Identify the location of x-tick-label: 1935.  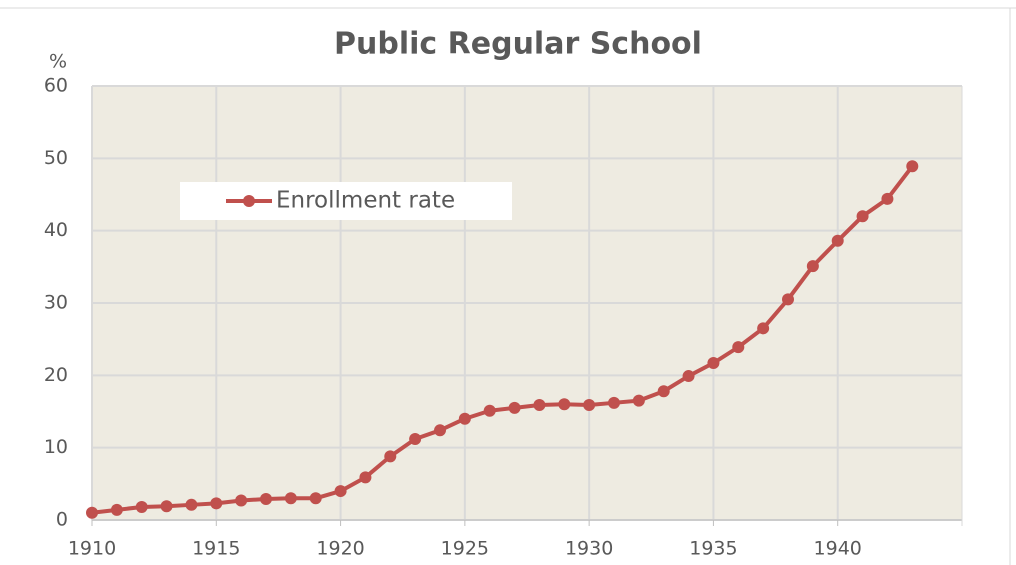
(713, 549).